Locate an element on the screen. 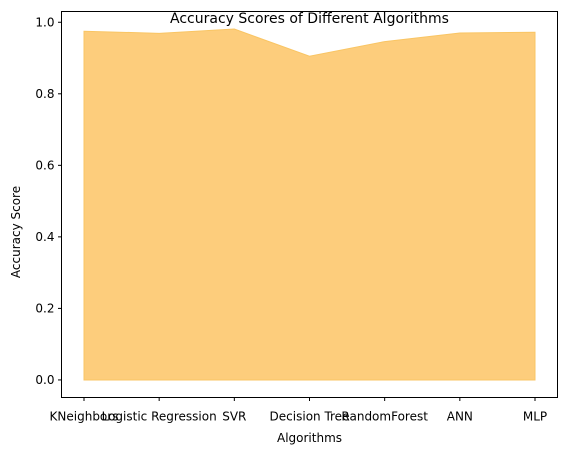 This screenshot has width=567, height=455. y-tick-label: 0.8 is located at coordinates (44, 94).